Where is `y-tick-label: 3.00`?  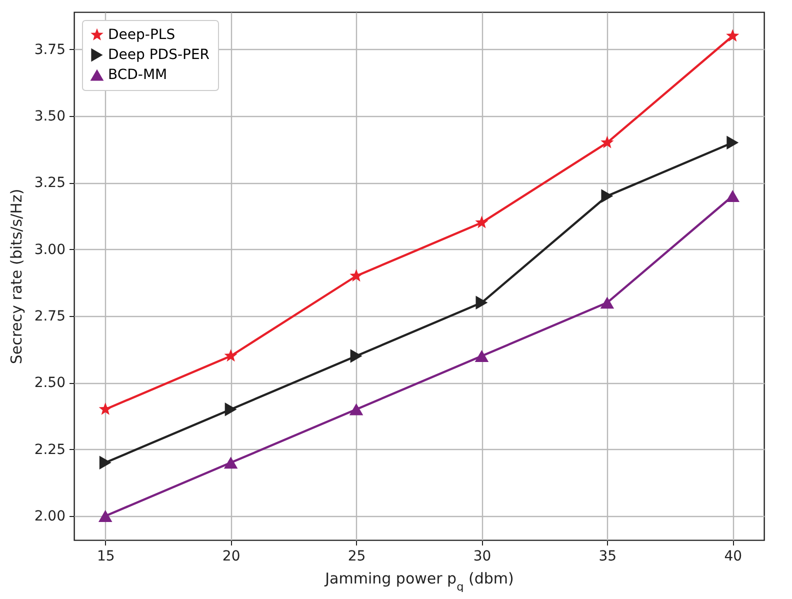
y-tick-label: 3.00 is located at coordinates (50, 250).